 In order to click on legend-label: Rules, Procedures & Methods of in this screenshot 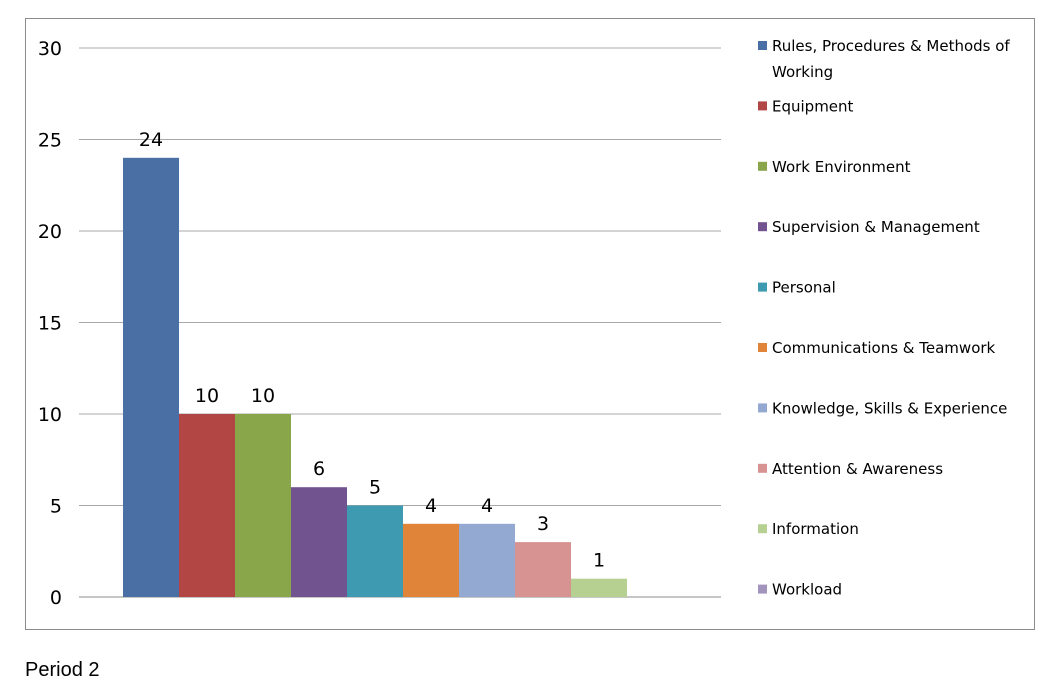, I will do `click(891, 46)`.